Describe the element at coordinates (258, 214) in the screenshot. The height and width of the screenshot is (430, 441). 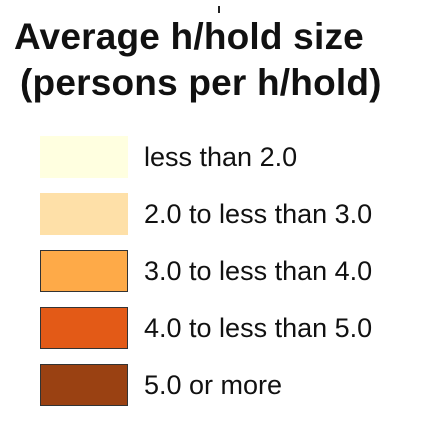
I see `legend-label: 2.0 to less than 3.0` at that location.